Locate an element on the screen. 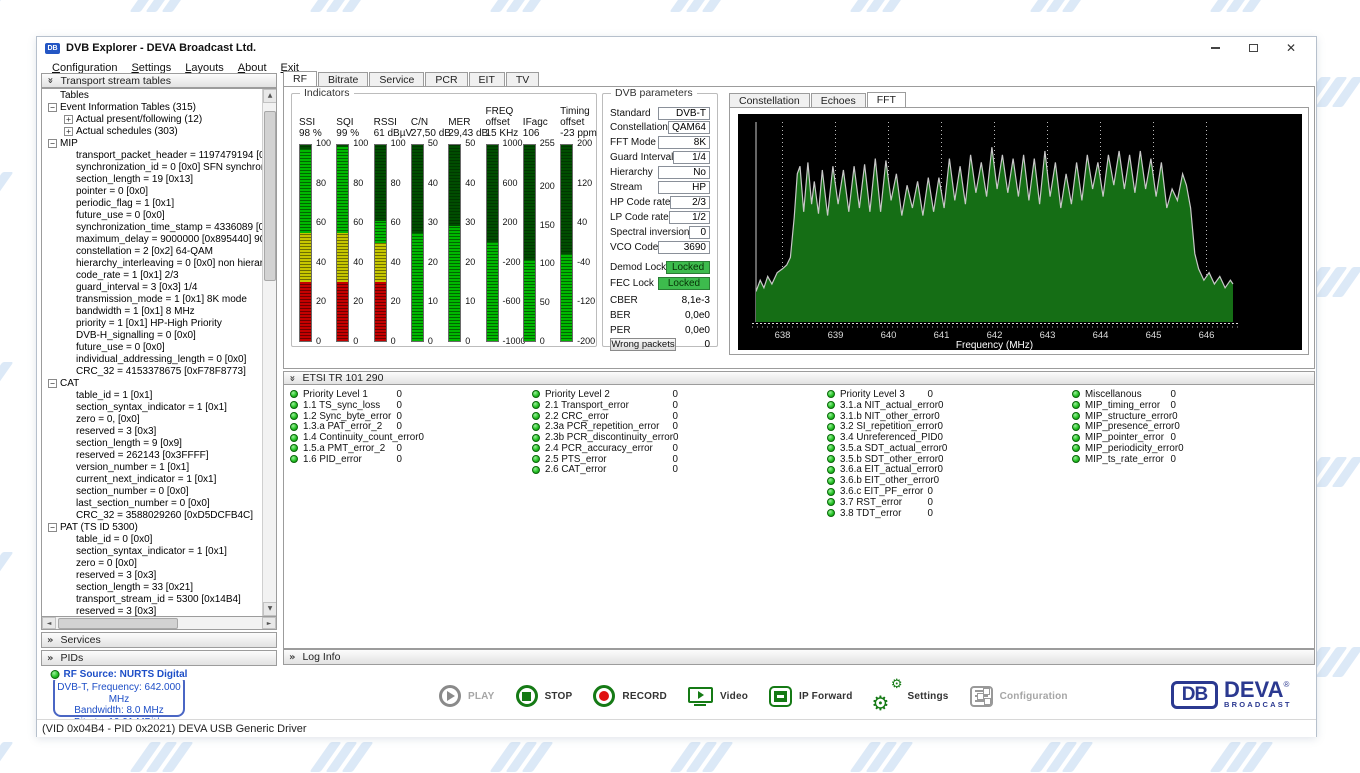 The image size is (1360, 773). scroll-left-icon: ◄ is located at coordinates (49, 623).